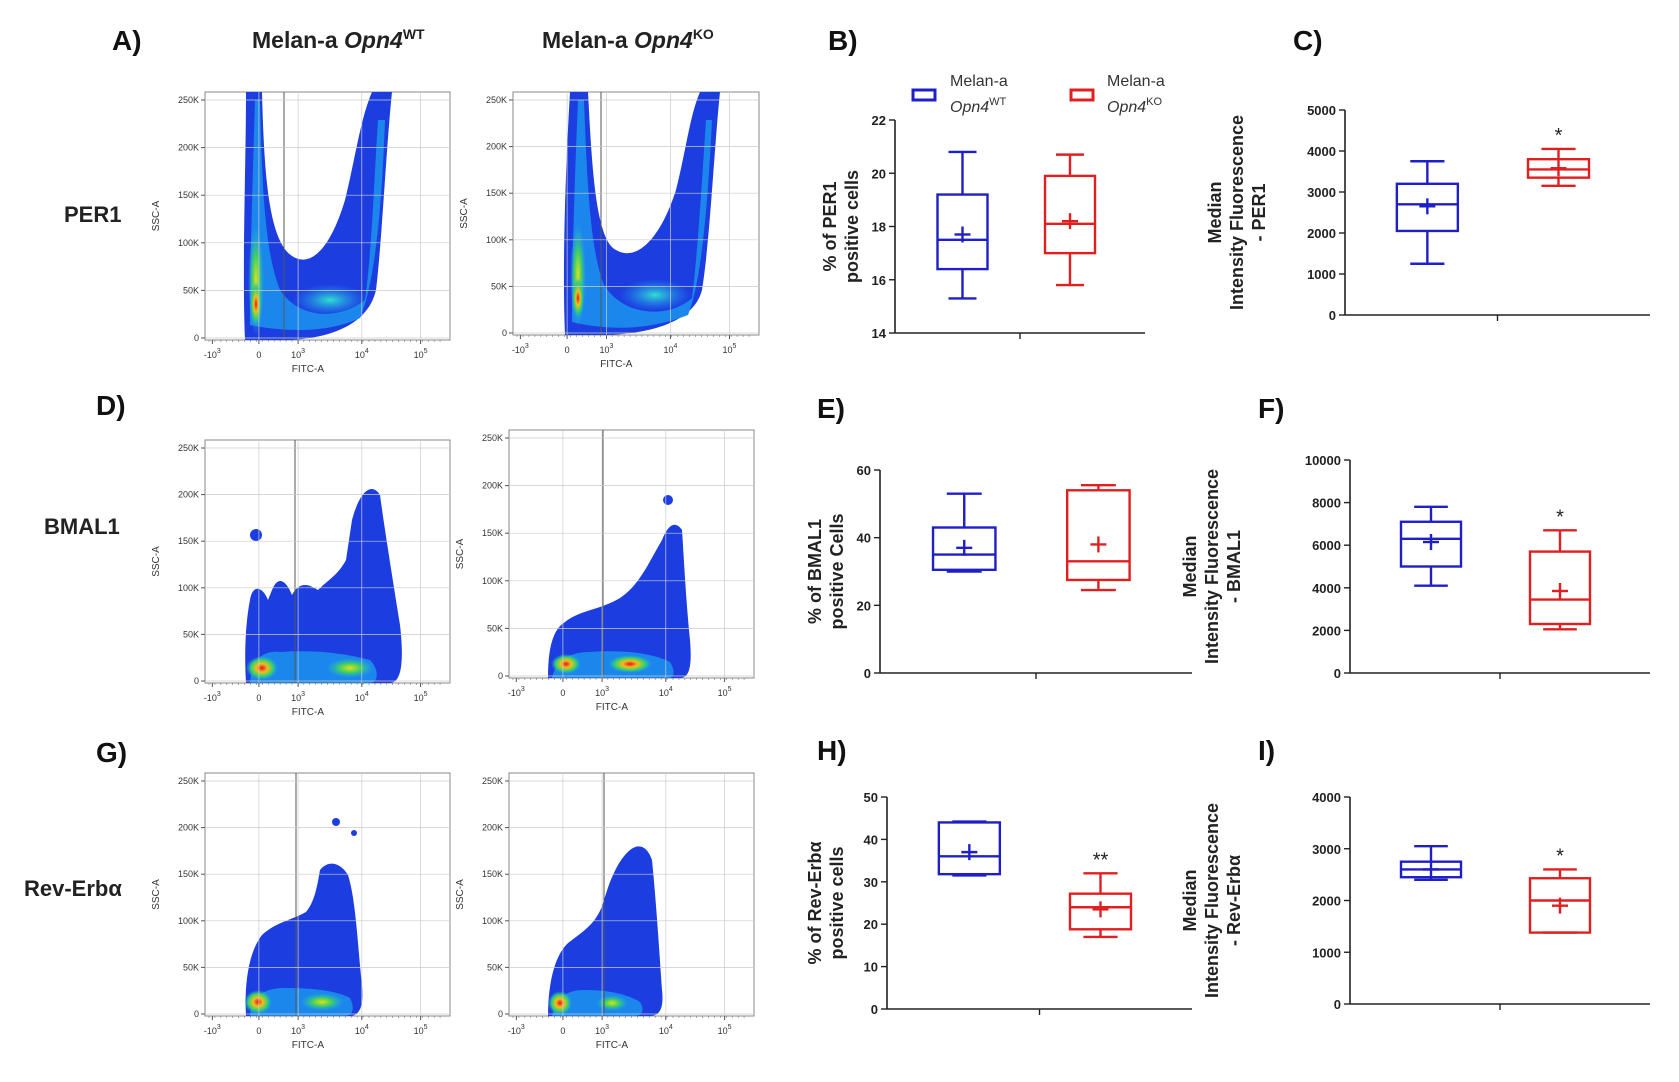 The width and height of the screenshot is (1679, 1082). I want to click on y-axis-label: - BMAL1, so click(1234, 566).